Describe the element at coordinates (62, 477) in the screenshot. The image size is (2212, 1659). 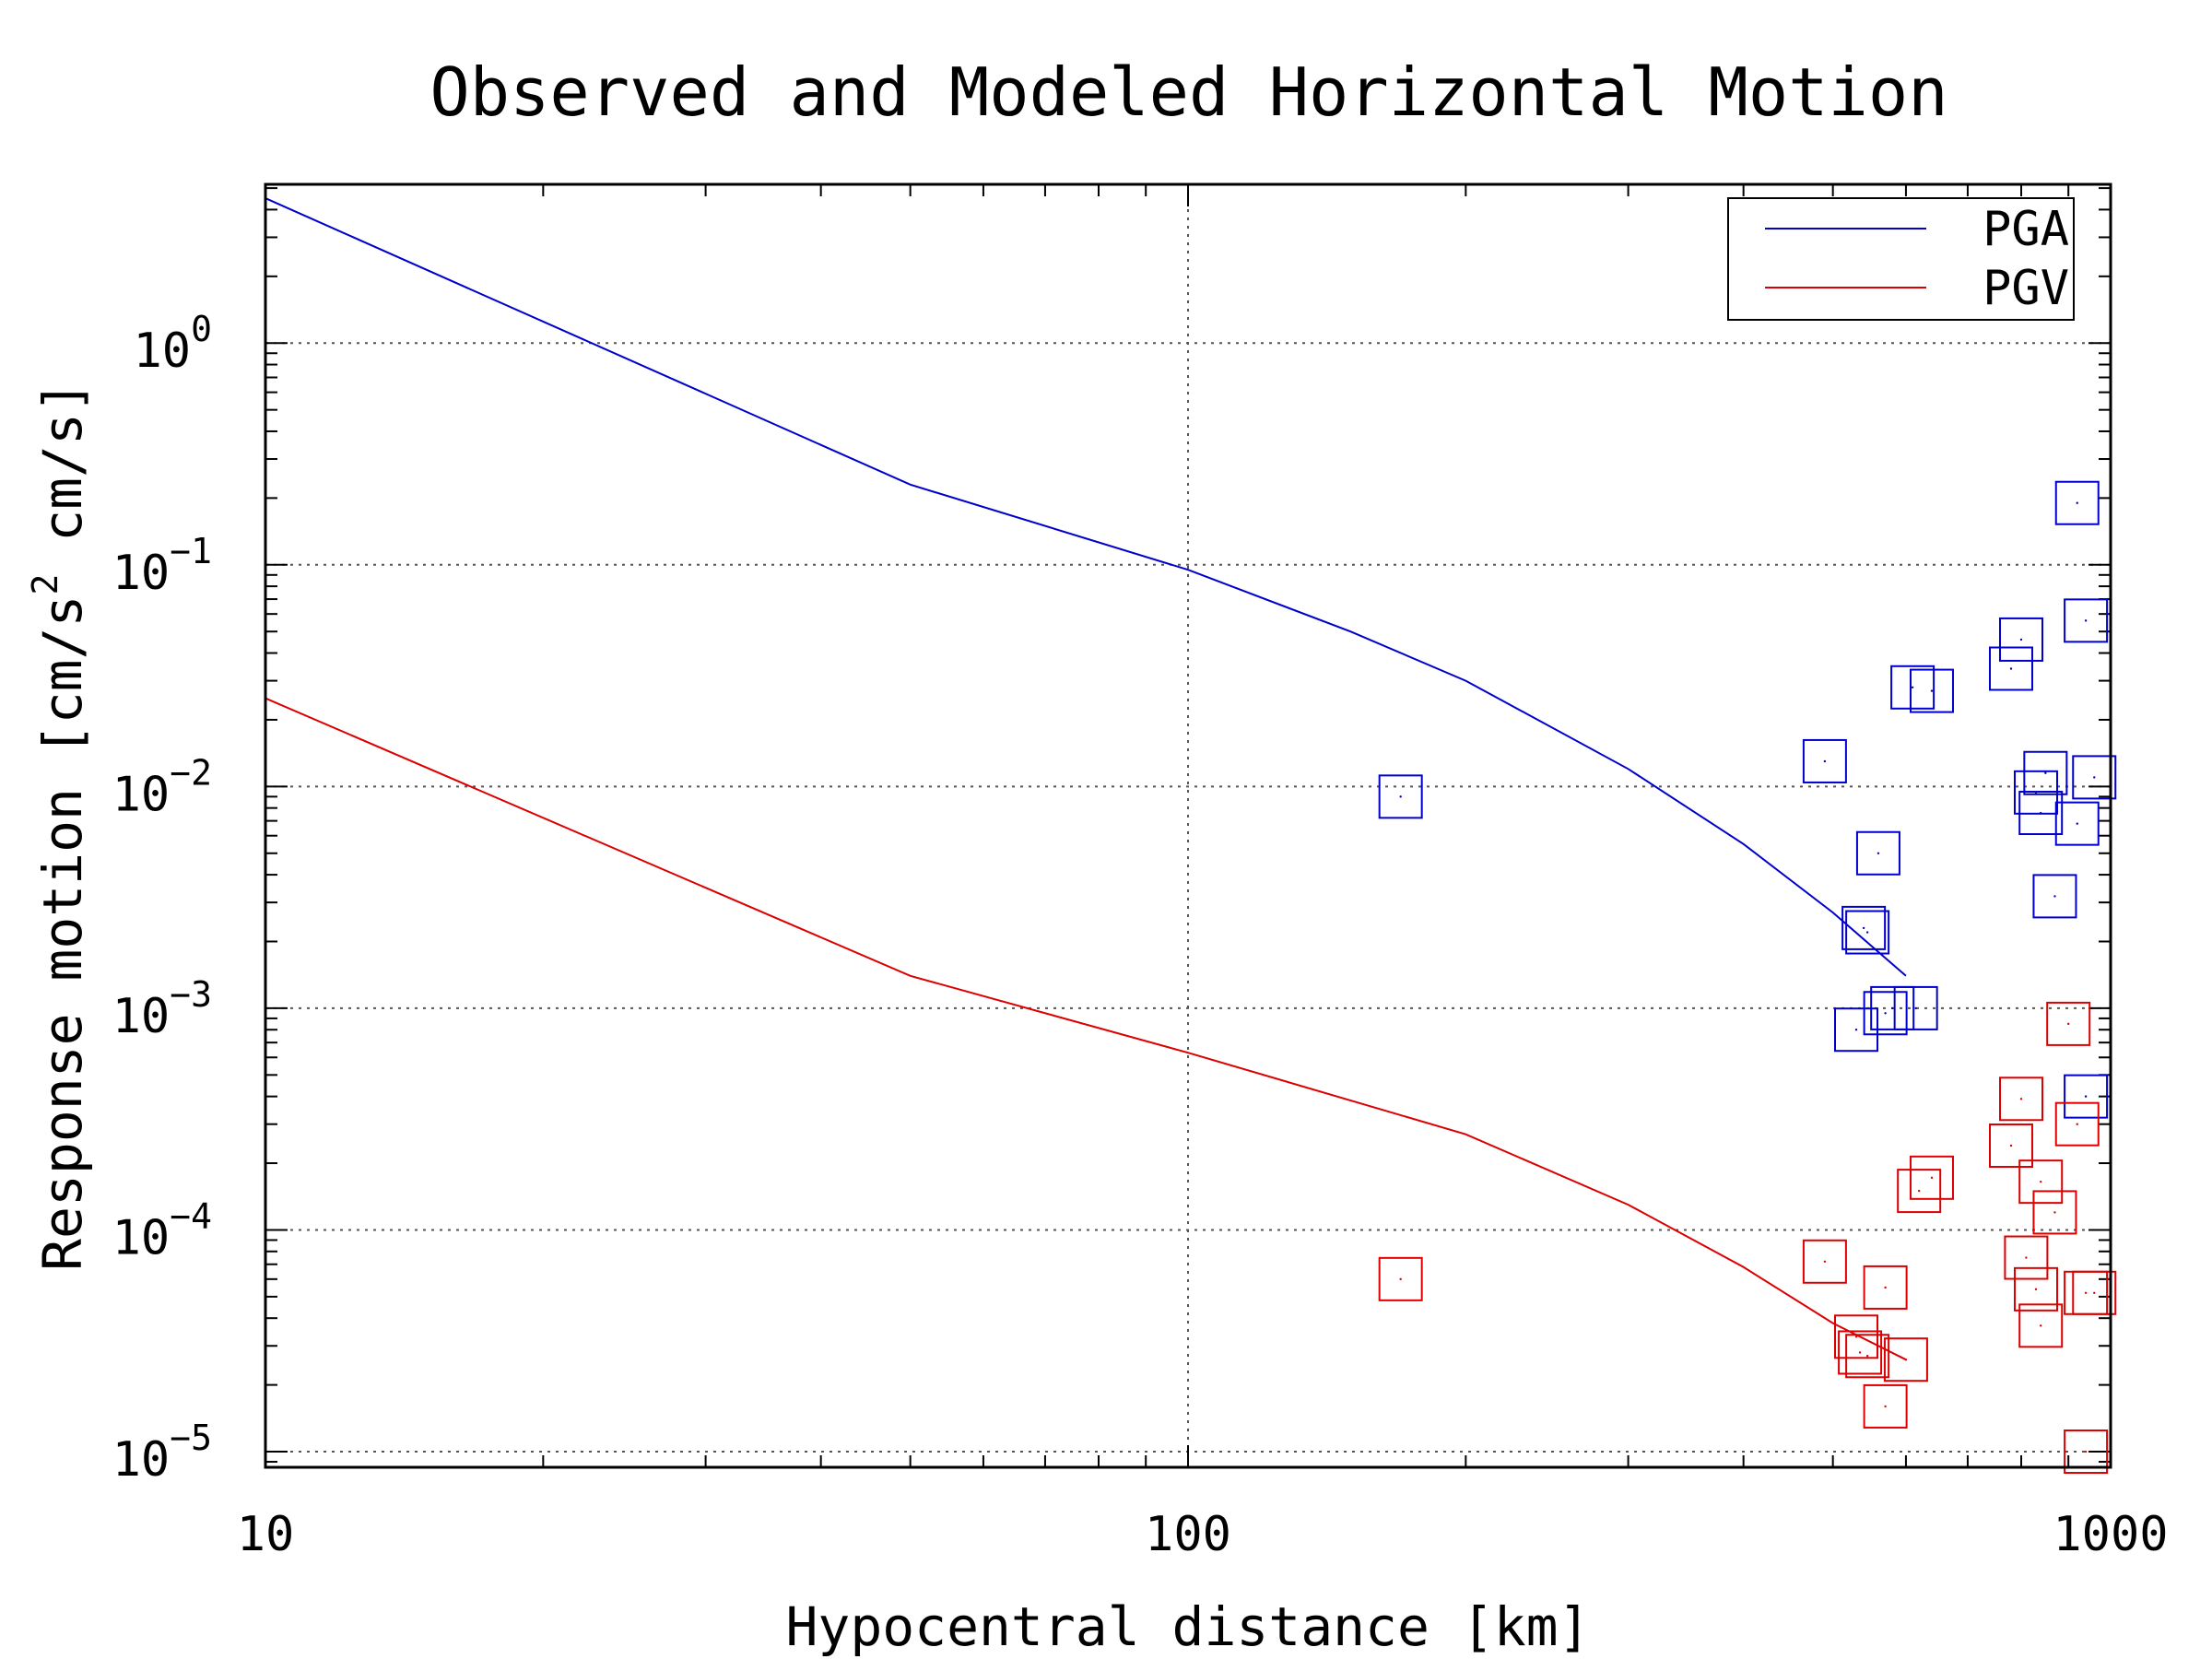
I see `y-axis-label-tail: cm/s]` at that location.